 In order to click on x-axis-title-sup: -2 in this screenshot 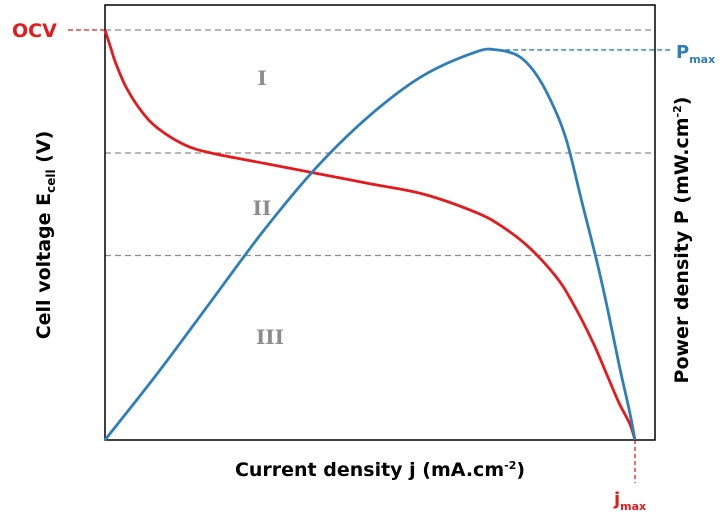, I will do `click(510, 465)`.